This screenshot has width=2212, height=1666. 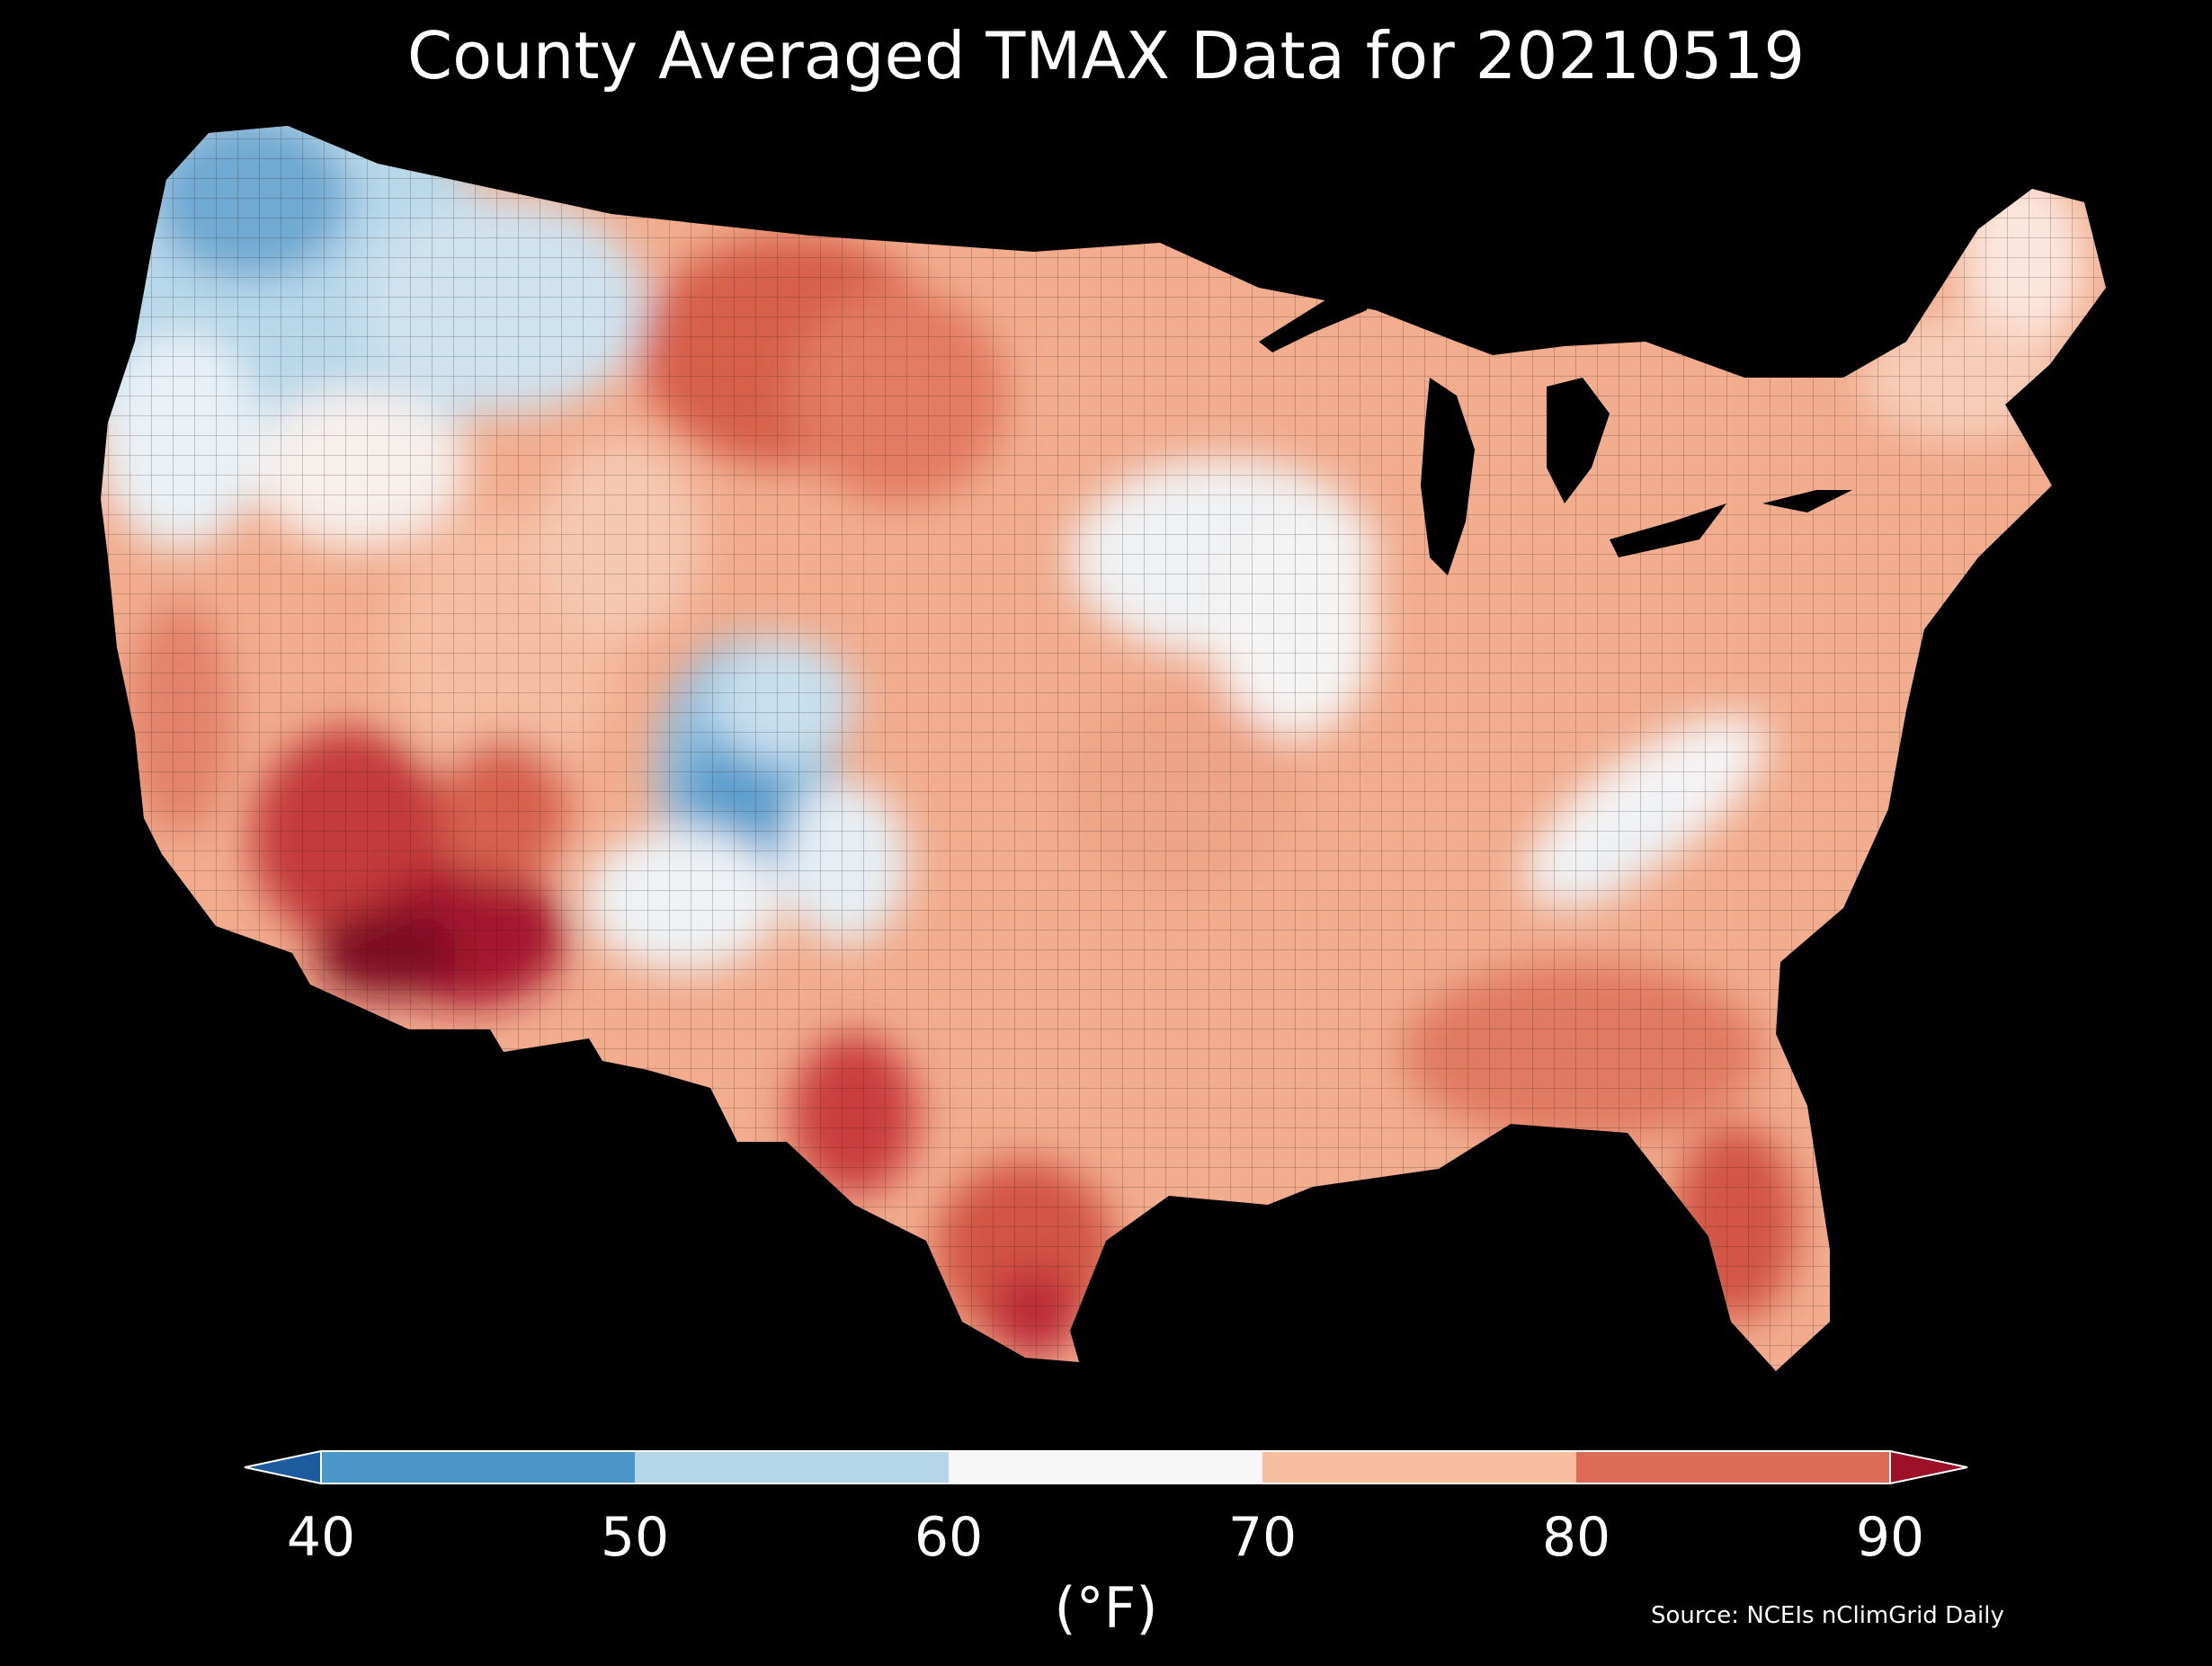 I want to click on colorbar-arrow-high, so click(x=1928, y=1467).